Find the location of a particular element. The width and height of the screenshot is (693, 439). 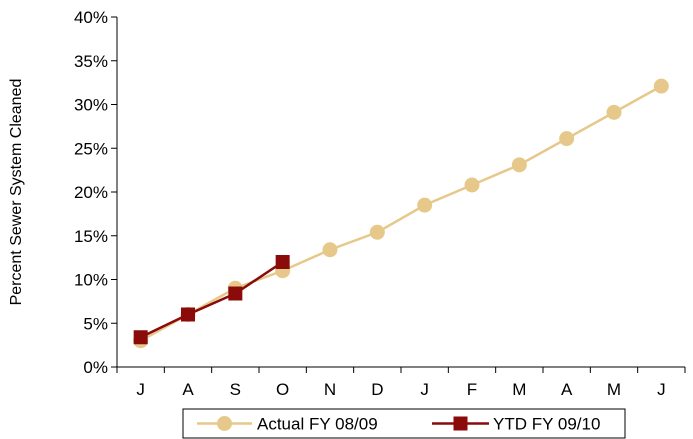

y-tick-label: 35% is located at coordinates (91, 61).